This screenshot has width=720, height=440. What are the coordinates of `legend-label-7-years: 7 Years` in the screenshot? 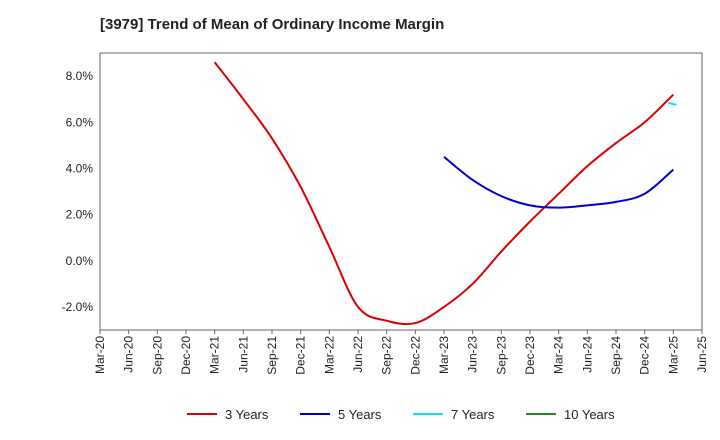 It's located at (473, 414).